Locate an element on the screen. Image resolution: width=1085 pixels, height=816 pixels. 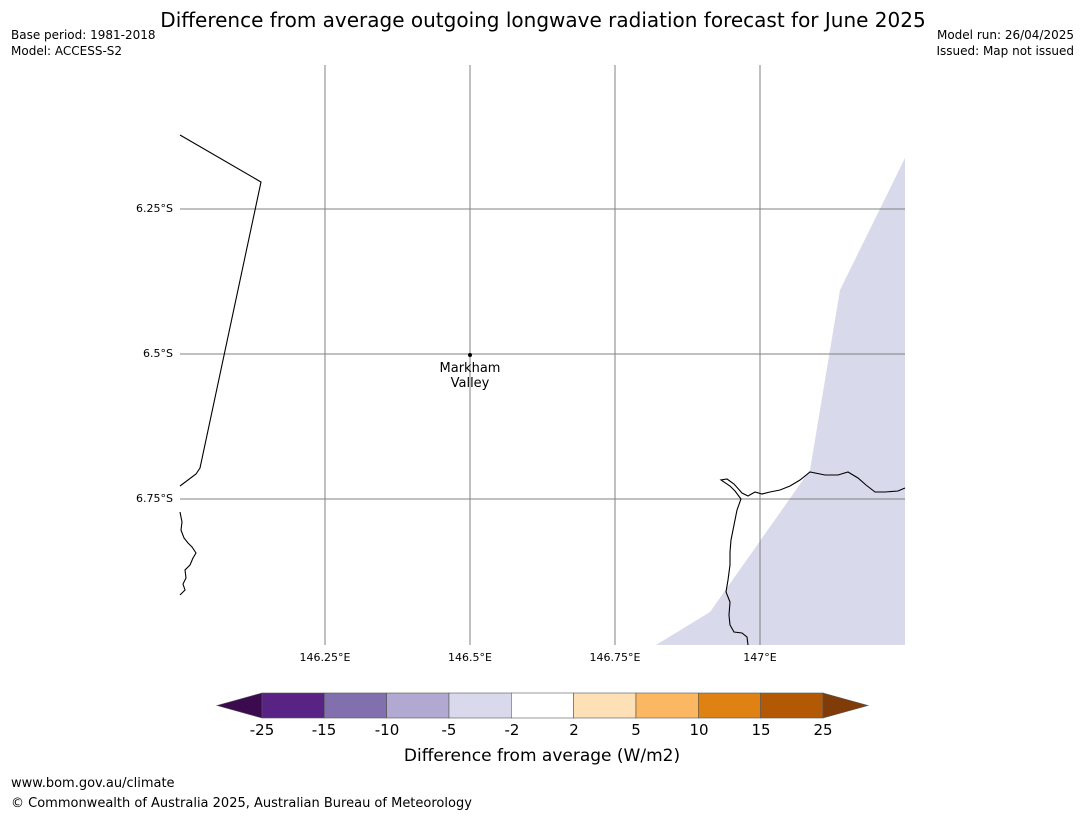
colorbar-label: Difference from average (W/m2) is located at coordinates (542, 756).